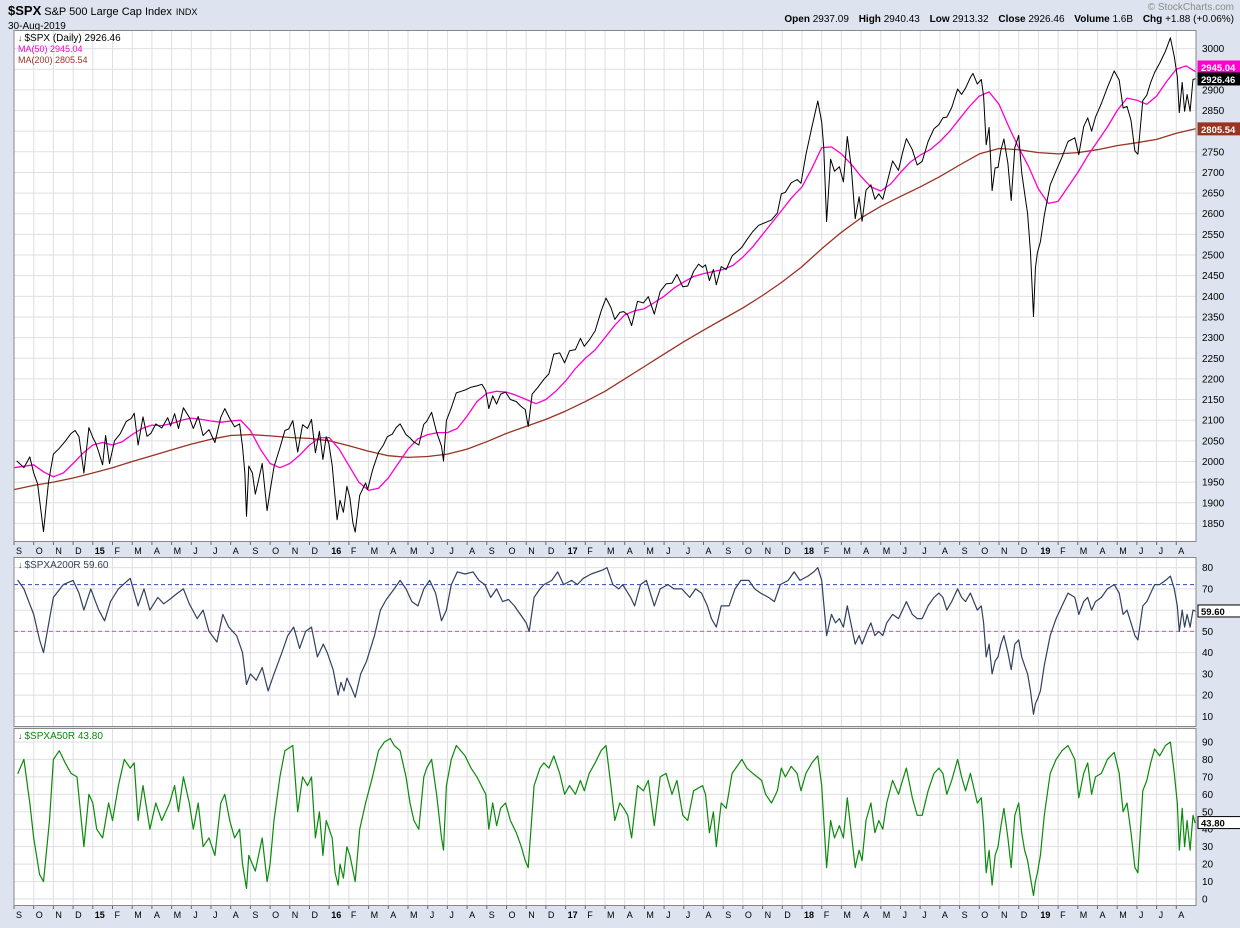 The width and height of the screenshot is (1240, 928). Describe the element at coordinates (1208, 653) in the screenshot. I see `svg-text: 40` at that location.